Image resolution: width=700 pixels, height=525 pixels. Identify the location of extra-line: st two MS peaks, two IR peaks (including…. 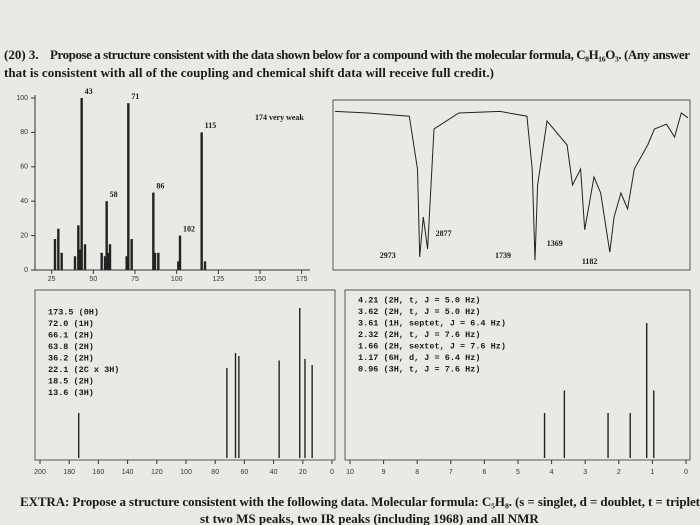
(369, 518).